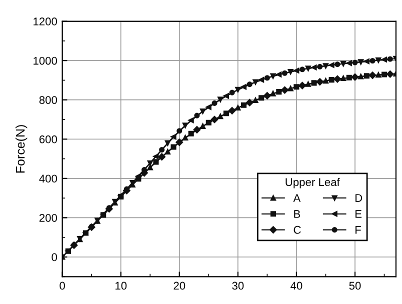 Image resolution: width=402 pixels, height=304 pixels. What do you see at coordinates (359, 198) in the screenshot?
I see `legend-label: D` at bounding box center [359, 198].